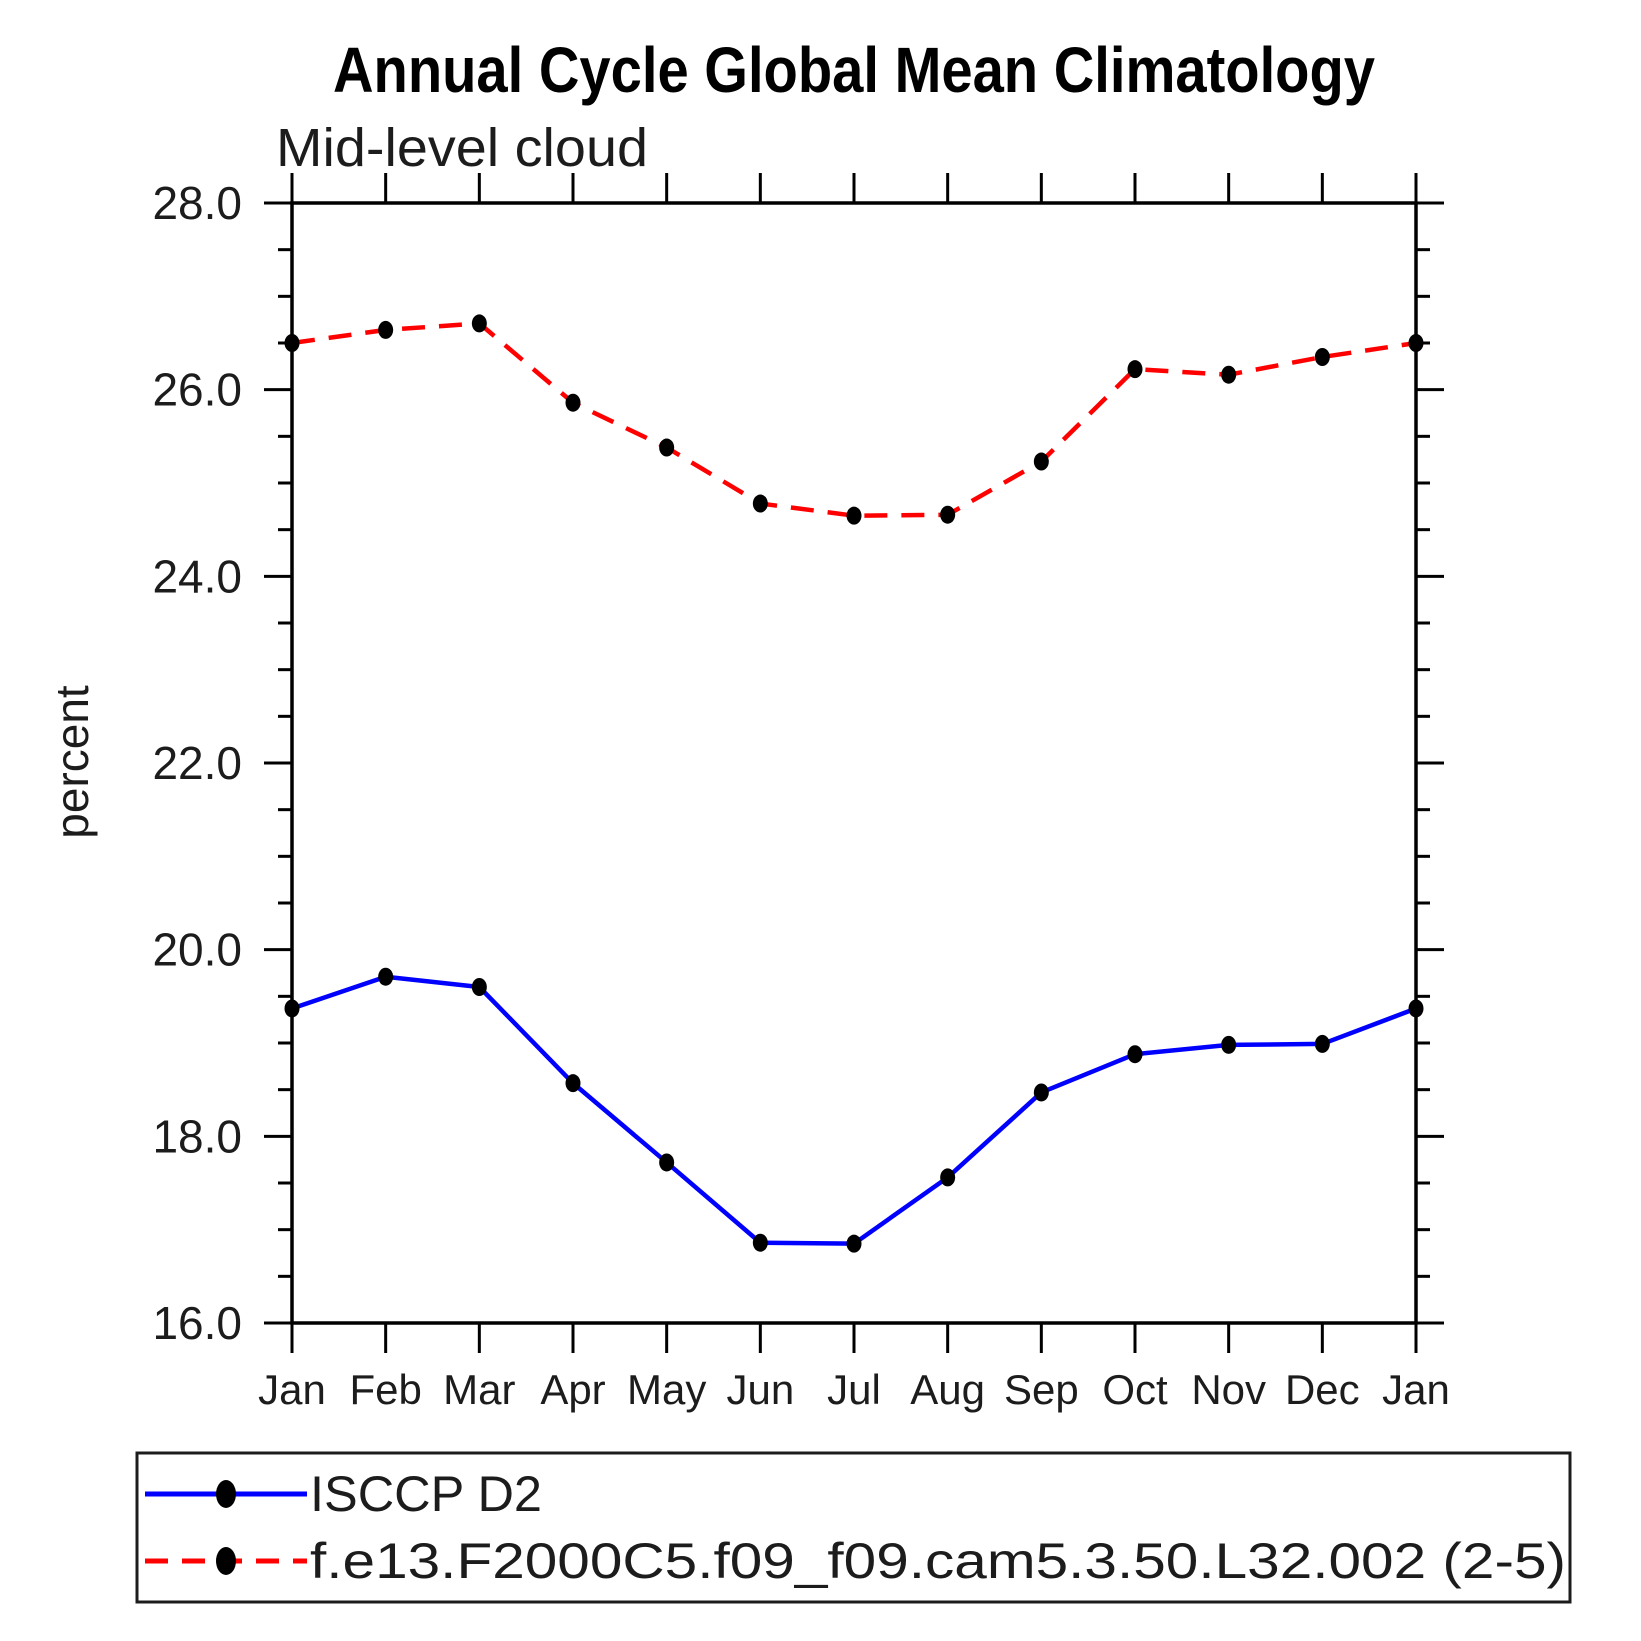 The width and height of the screenshot is (1641, 1641). Describe the element at coordinates (760, 1389) in the screenshot. I see `x-tick-label: Jun` at that location.